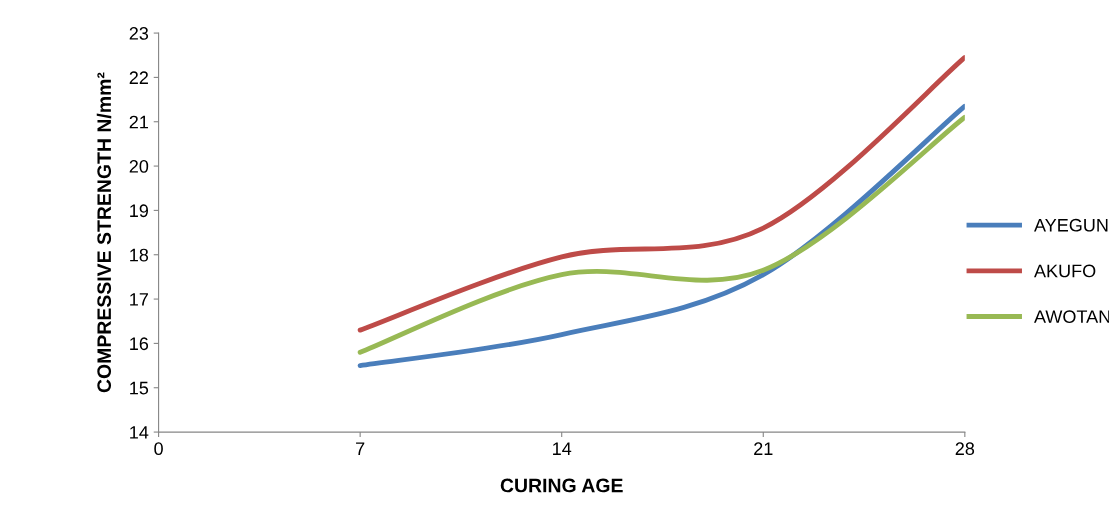  I want to click on legend-label: AKUFO, so click(1065, 271).